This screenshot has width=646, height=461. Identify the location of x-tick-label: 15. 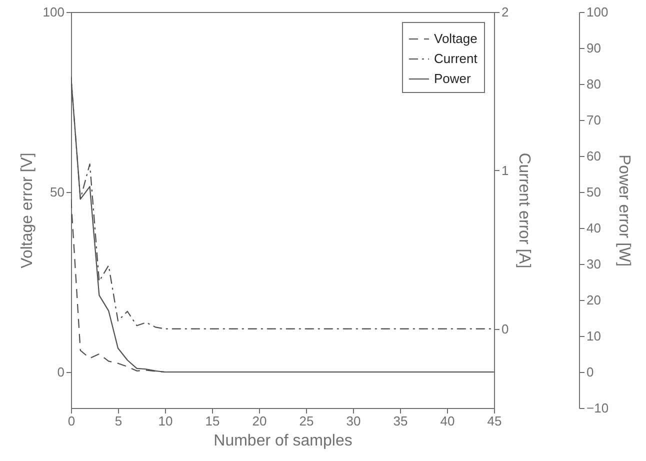
(212, 421).